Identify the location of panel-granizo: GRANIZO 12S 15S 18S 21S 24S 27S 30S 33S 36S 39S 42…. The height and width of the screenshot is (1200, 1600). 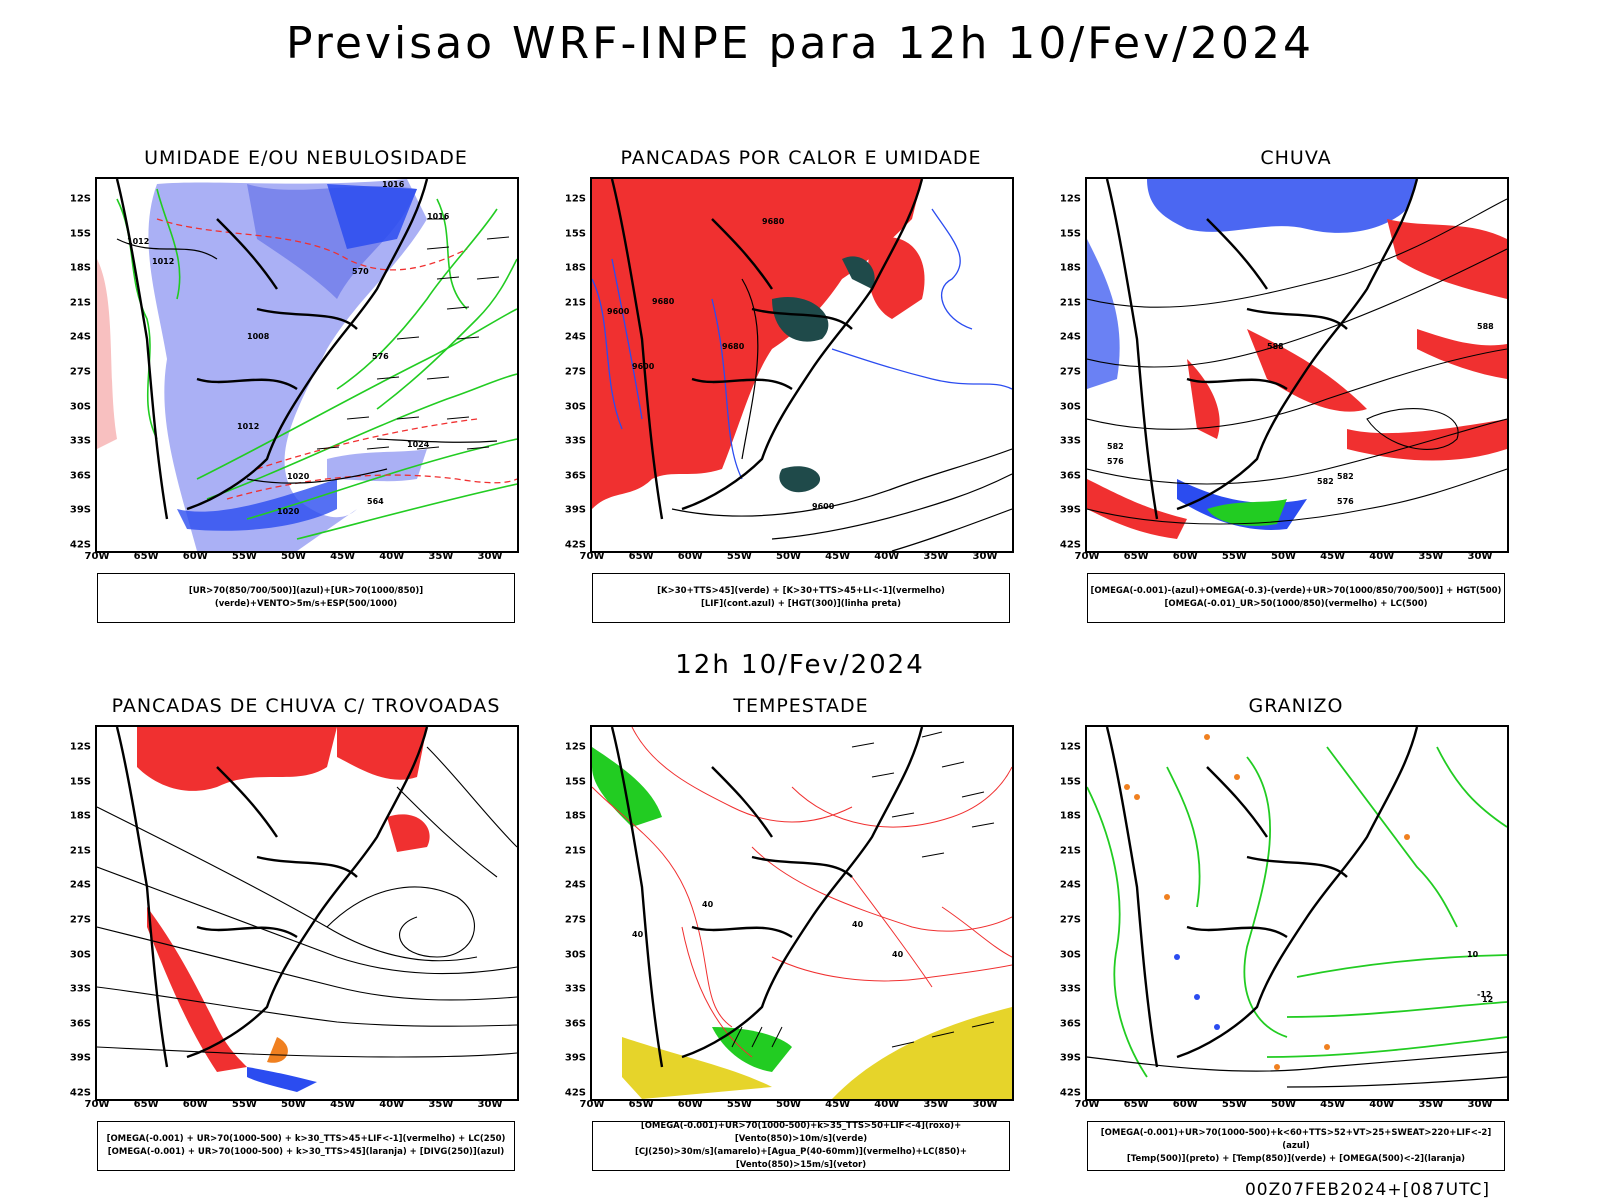
(1284, 933).